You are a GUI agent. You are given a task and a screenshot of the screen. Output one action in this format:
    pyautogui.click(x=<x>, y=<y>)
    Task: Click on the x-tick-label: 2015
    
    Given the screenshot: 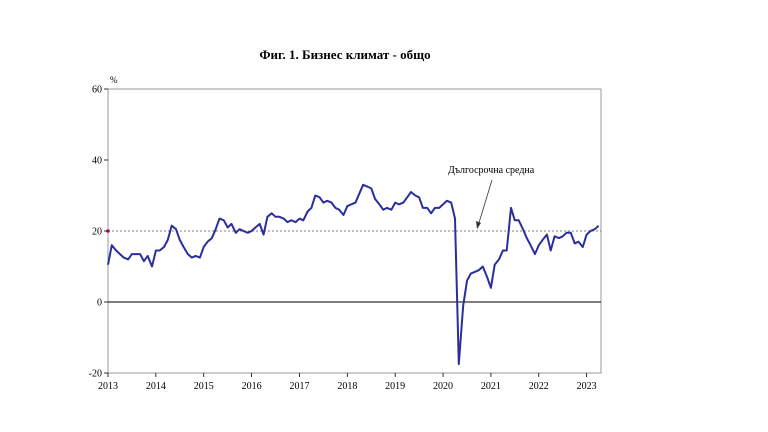 What is the action you would take?
    pyautogui.click(x=204, y=386)
    